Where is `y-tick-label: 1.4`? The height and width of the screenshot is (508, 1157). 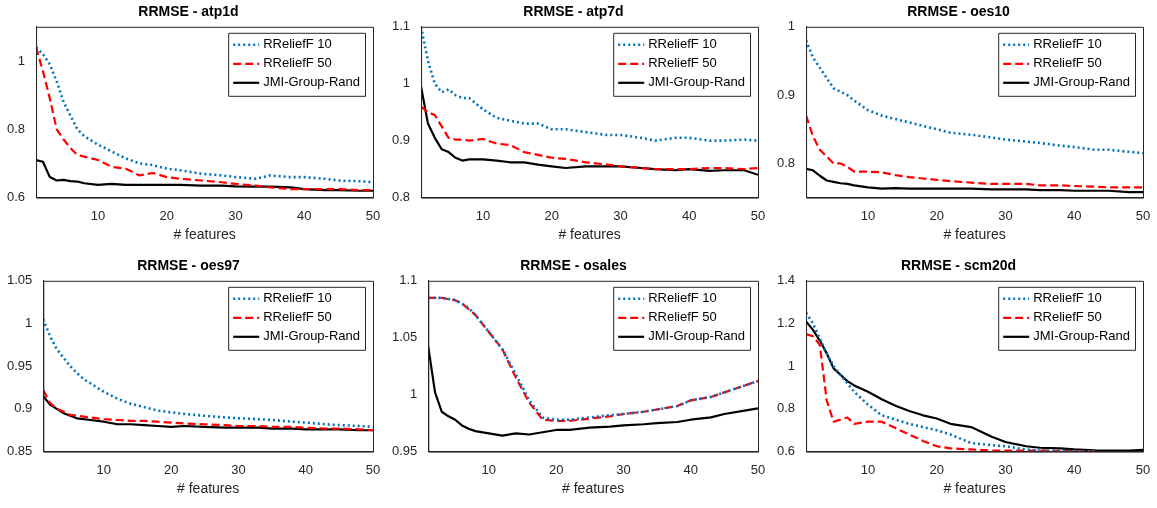
y-tick-label: 1.4 is located at coordinates (786, 280).